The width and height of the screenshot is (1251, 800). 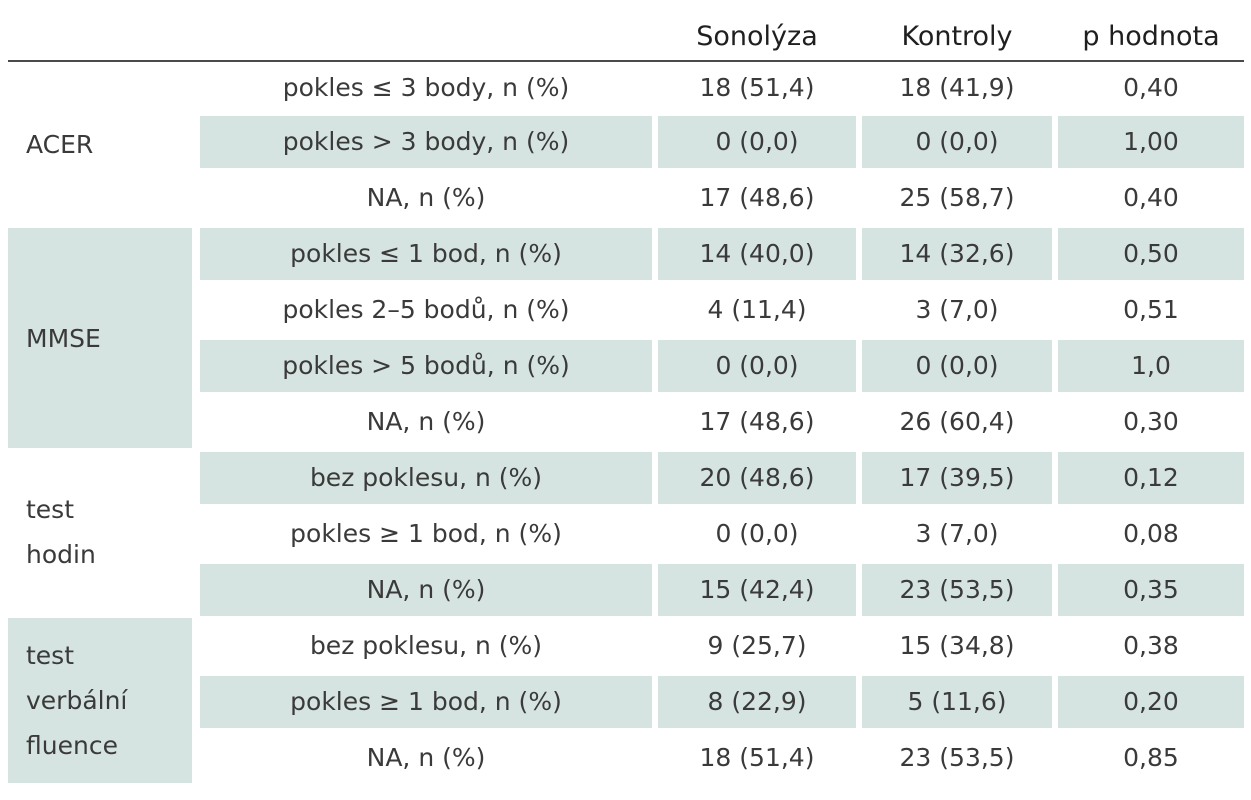 What do you see at coordinates (757, 590) in the screenshot?
I see `sonolyza-value: 15 (42,4)` at bounding box center [757, 590].